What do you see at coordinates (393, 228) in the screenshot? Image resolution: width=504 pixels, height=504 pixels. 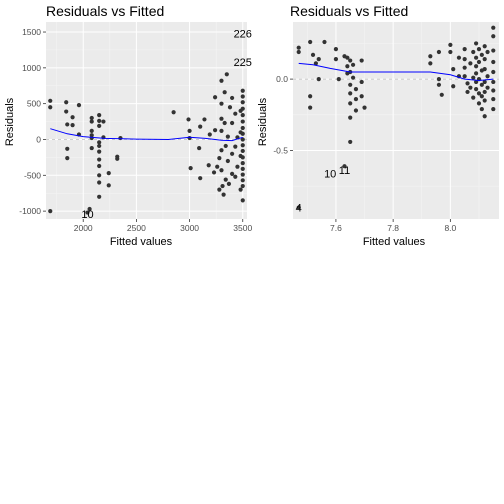 I see `x-tick-label: 7.8` at bounding box center [393, 228].